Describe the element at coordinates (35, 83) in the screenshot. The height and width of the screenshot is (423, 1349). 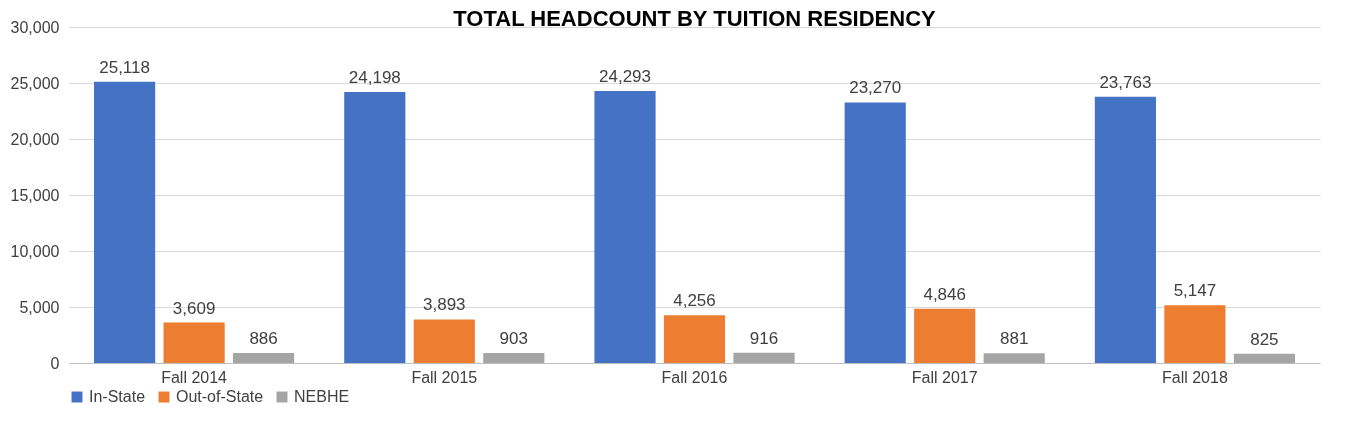
I see `y-tick-label: 25,000` at that location.